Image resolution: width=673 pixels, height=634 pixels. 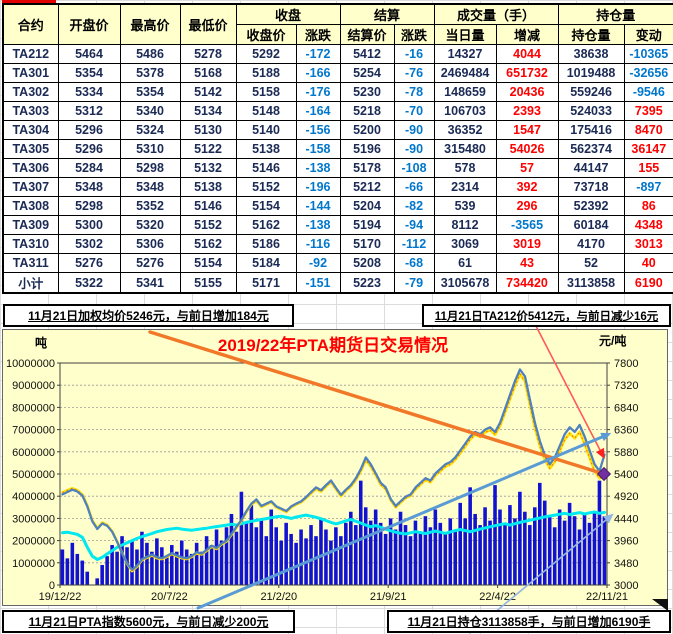 I want to click on value-cell: 52392, so click(x=591, y=206).